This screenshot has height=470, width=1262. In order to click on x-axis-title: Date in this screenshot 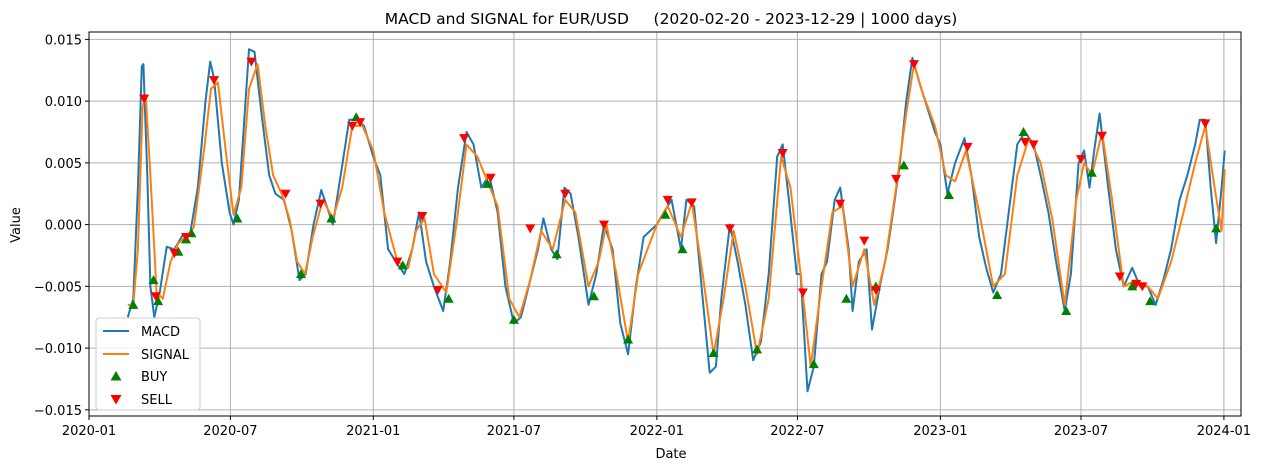, I will do `click(670, 454)`.